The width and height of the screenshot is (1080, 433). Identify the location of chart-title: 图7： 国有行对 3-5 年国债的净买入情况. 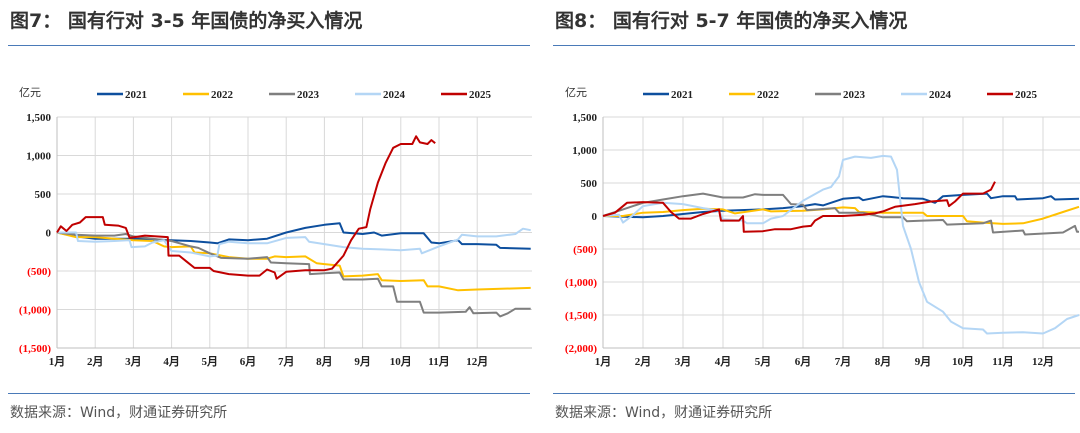
(186, 21).